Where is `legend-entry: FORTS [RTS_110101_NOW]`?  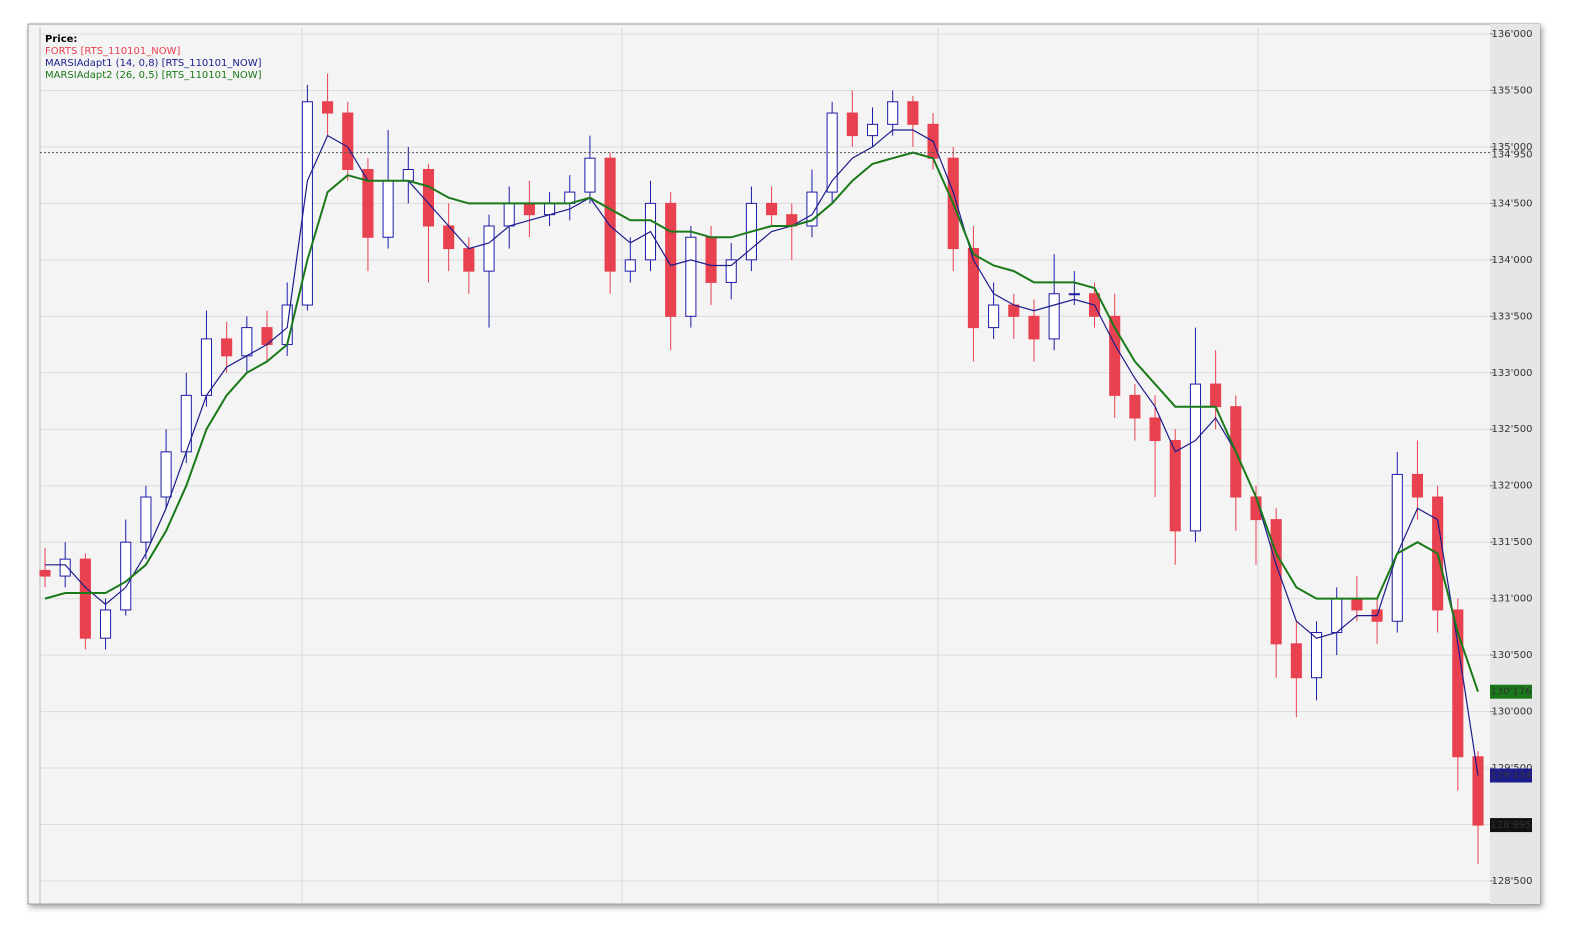 legend-entry: FORTS [RTS_110101_NOW] is located at coordinates (112, 51).